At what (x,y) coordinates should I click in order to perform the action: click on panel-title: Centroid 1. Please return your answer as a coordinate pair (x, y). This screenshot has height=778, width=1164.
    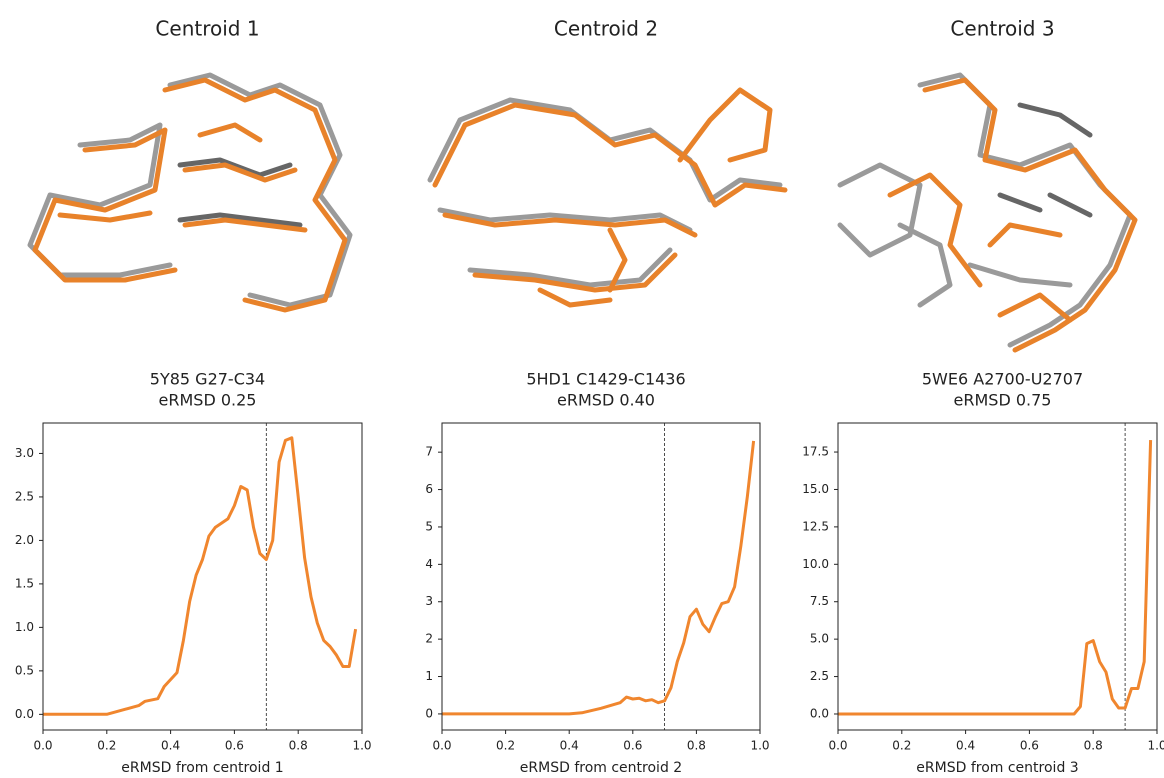
    Looking at the image, I should click on (207, 29).